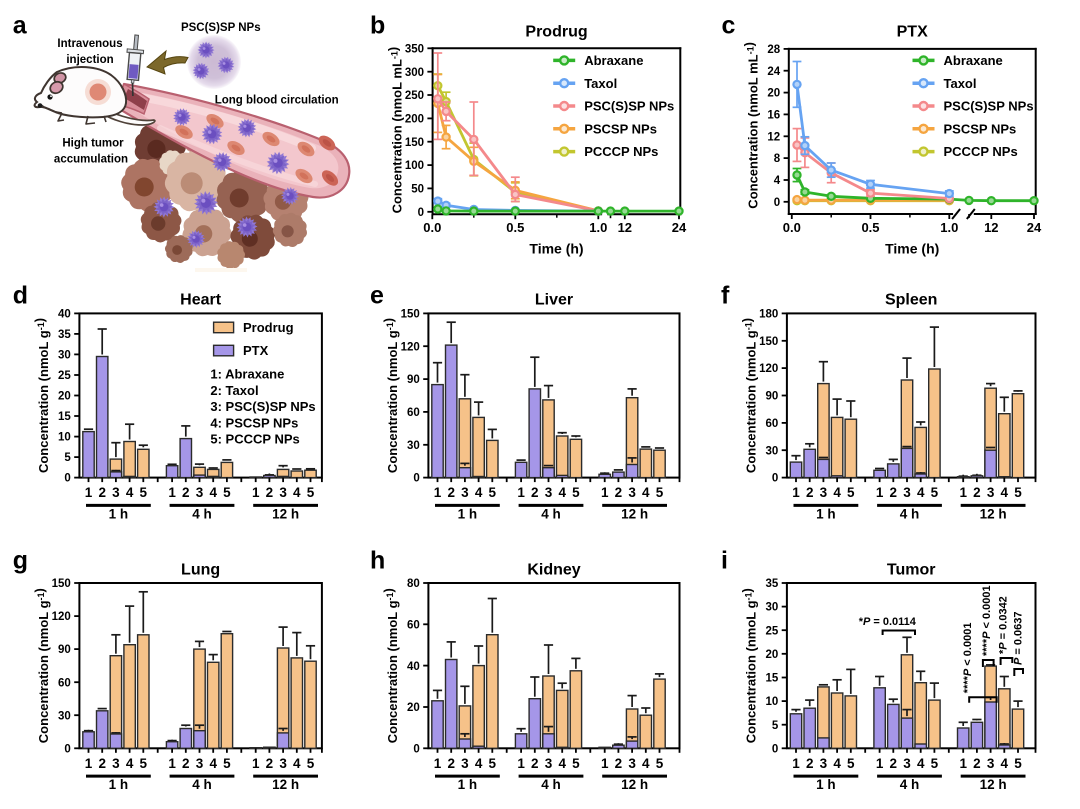 This screenshot has width=1080, height=809. What do you see at coordinates (414, 120) in the screenshot?
I see `svg-text: 200` at bounding box center [414, 120].